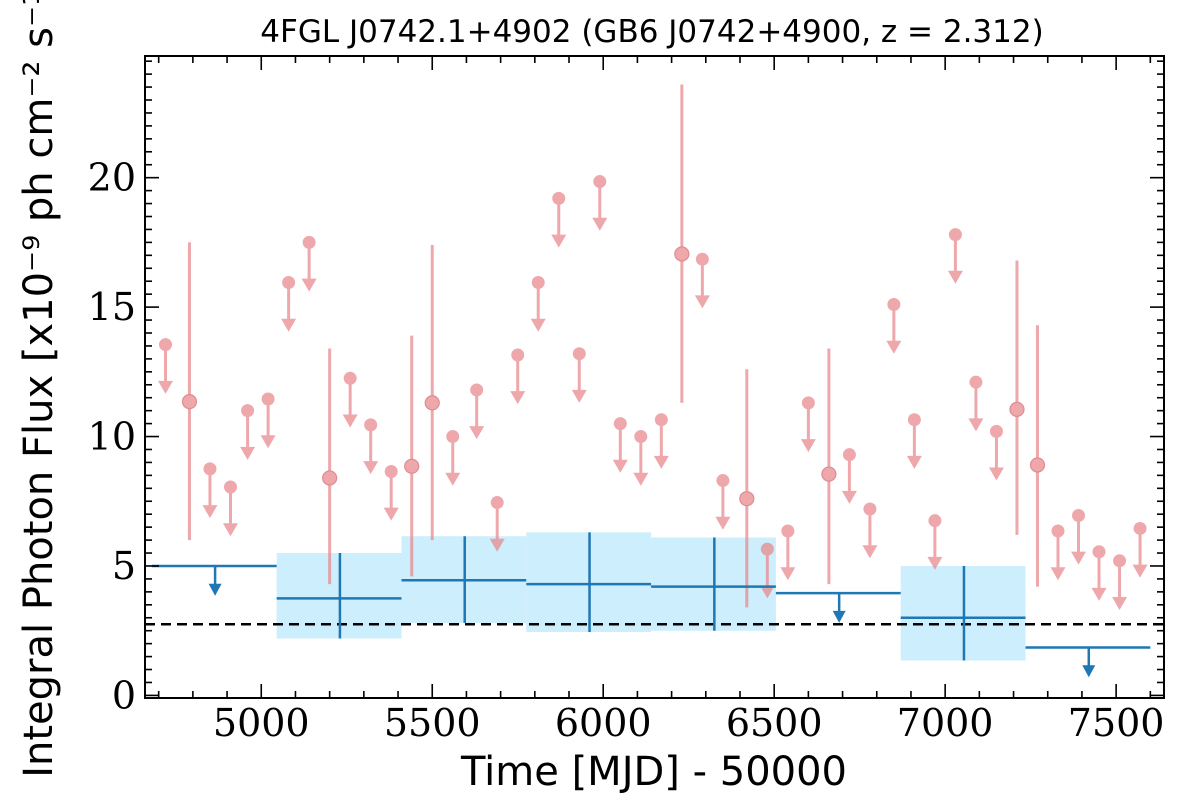 The height and width of the screenshot is (800, 1200). Describe the element at coordinates (653, 772) in the screenshot. I see `x-axis-label: Time [MJD] - 50000` at that location.